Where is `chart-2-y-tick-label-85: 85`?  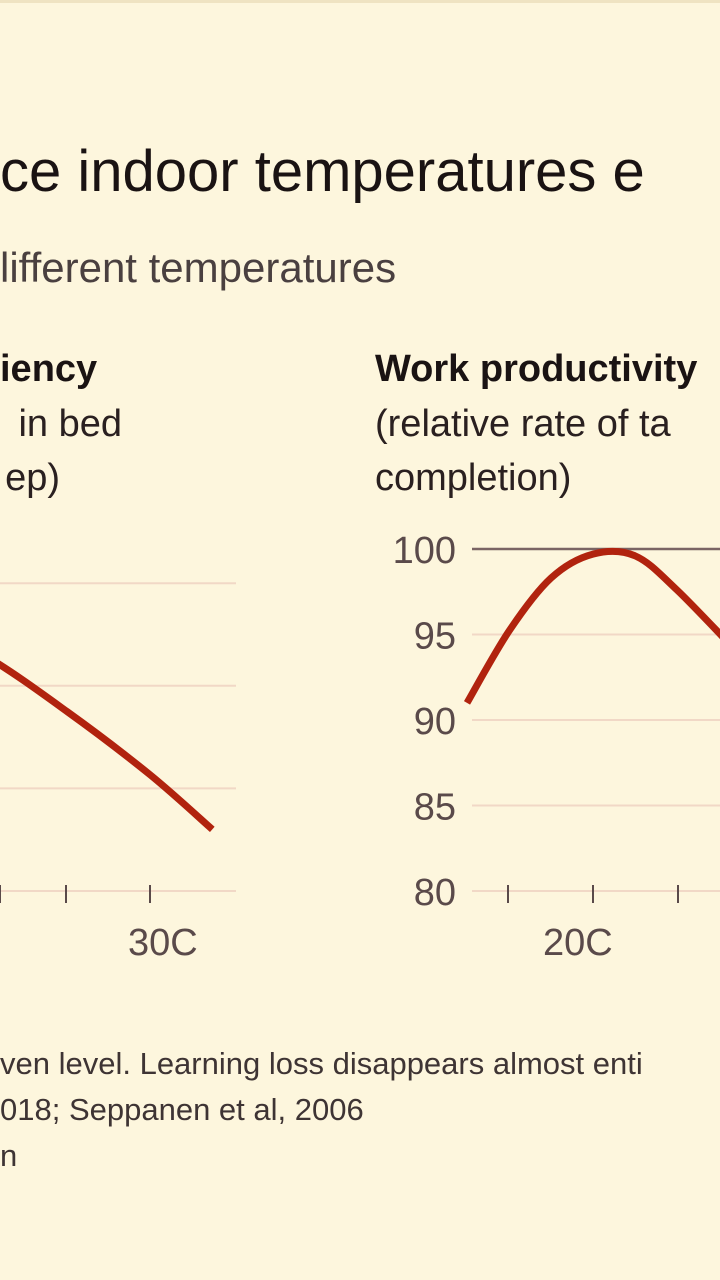 chart-2-y-tick-label-85: 85 is located at coordinates (435, 808).